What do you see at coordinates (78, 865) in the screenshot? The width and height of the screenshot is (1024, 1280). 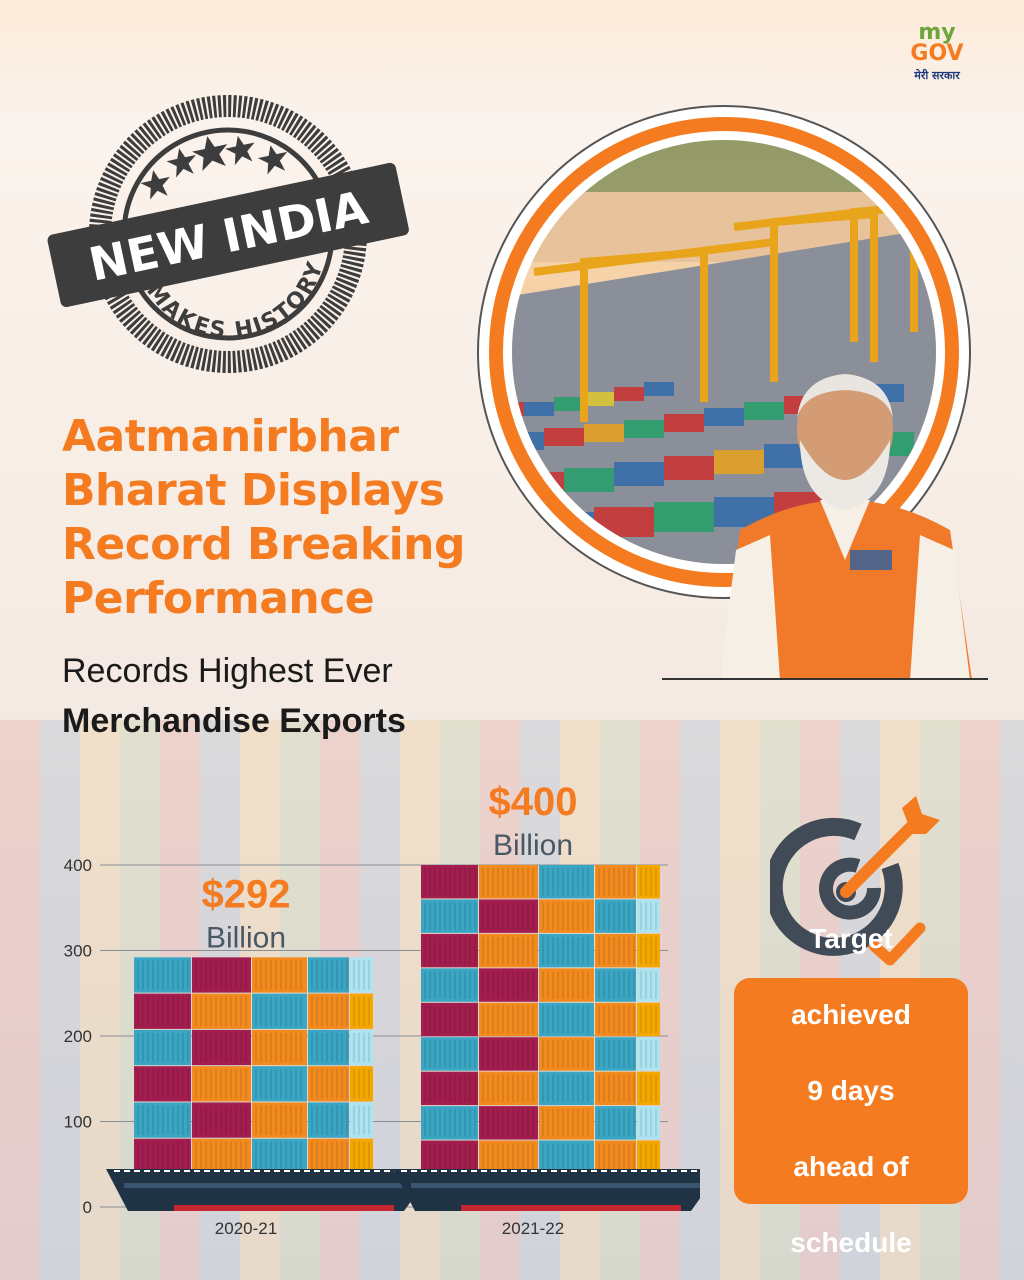 I see `y-tick-label: 400` at bounding box center [78, 865].